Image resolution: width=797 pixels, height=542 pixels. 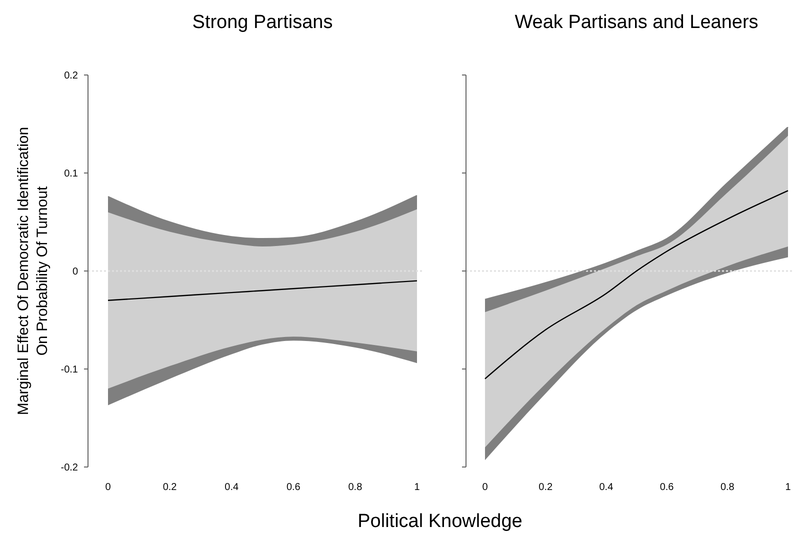 I want to click on y-tick-label: 0.1, so click(x=71, y=174).